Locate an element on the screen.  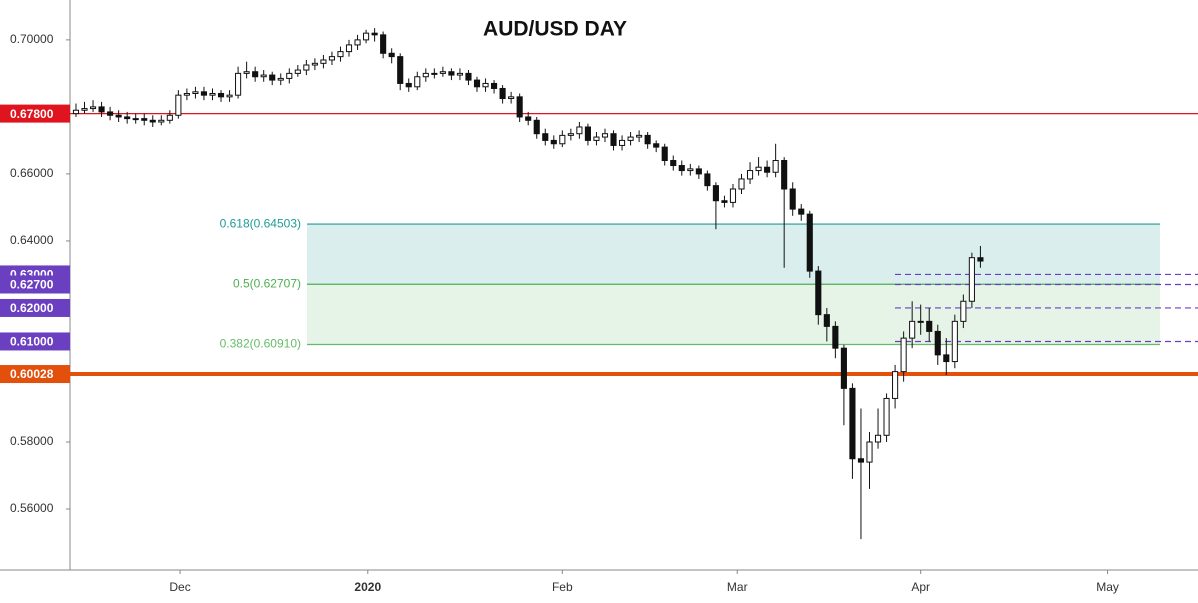
x-tick-label: Feb is located at coordinates (562, 587).